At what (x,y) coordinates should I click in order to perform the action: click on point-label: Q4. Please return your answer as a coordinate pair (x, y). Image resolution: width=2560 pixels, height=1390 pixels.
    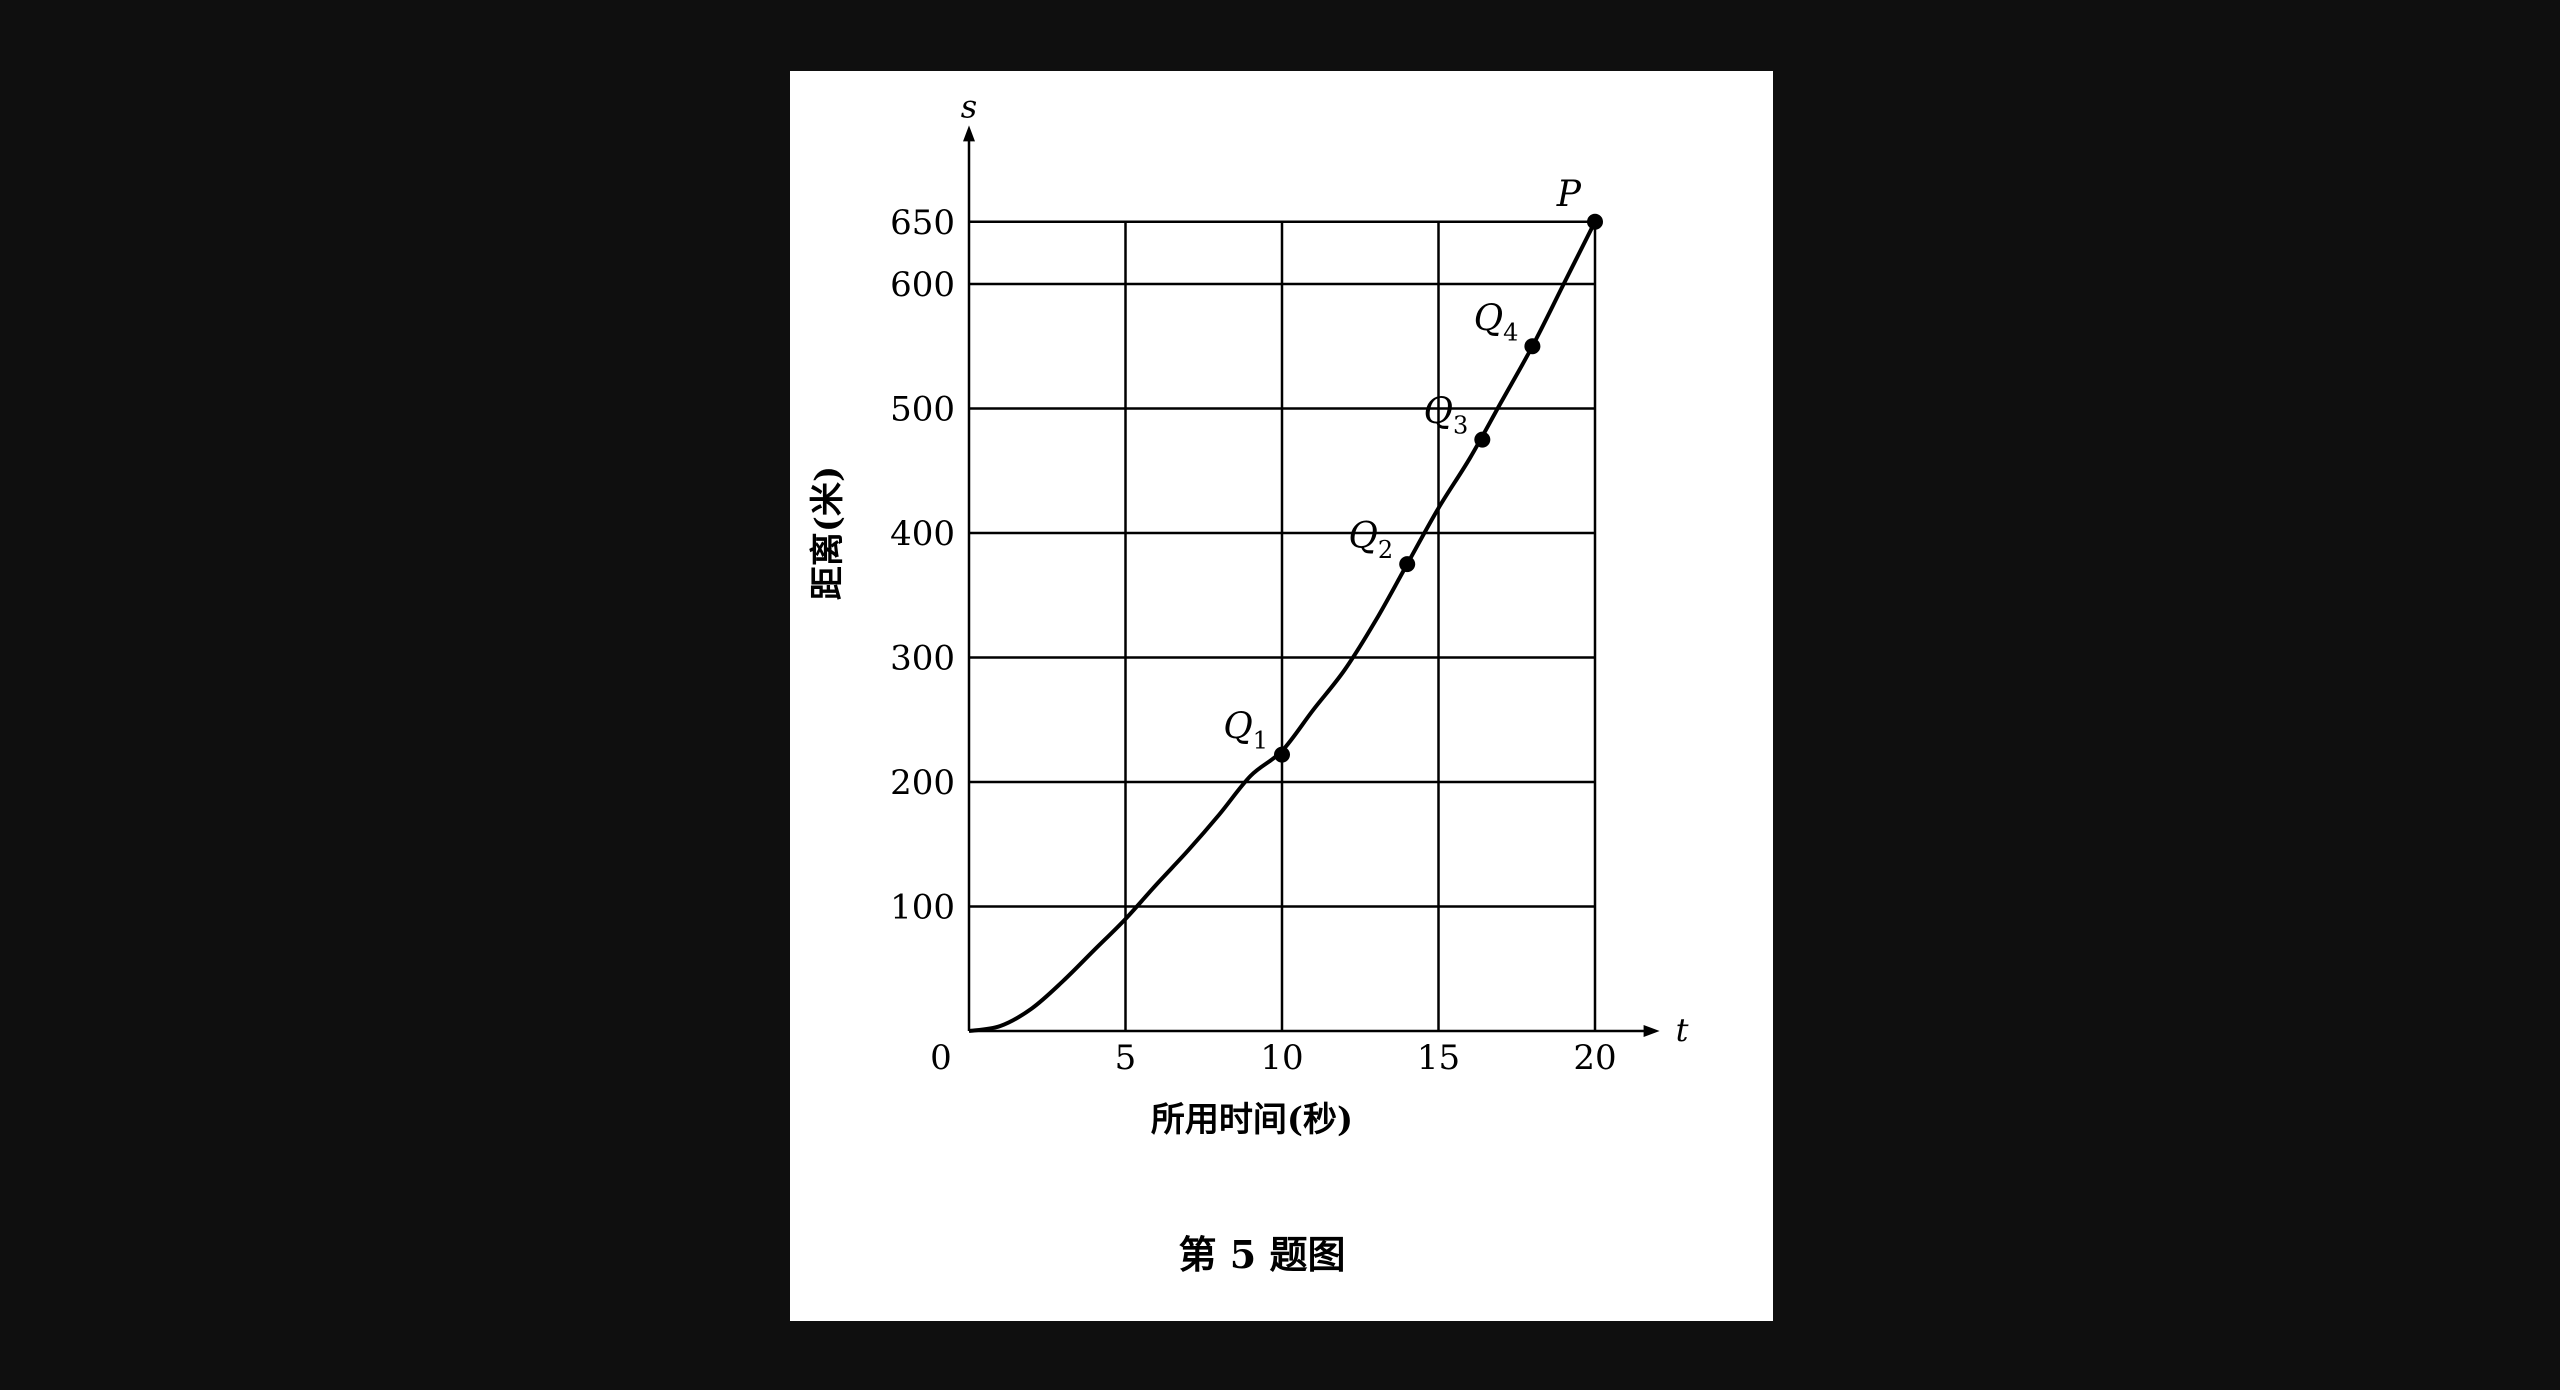
    Looking at the image, I should click on (1496, 322).